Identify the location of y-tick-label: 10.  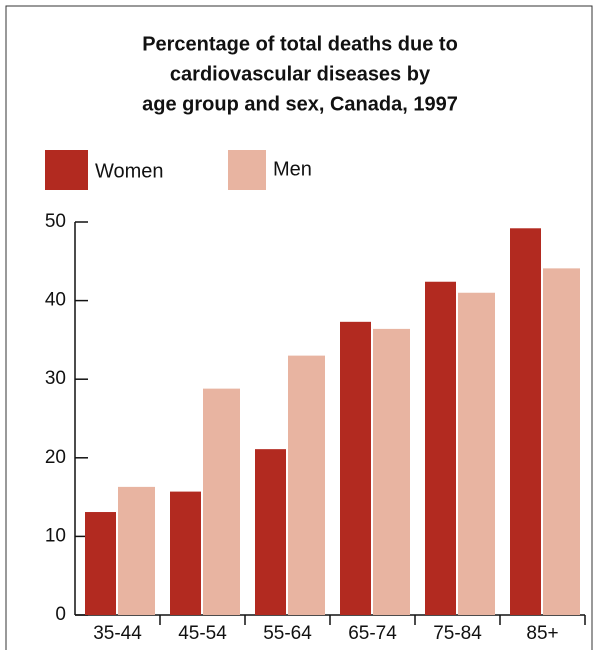
(55, 535).